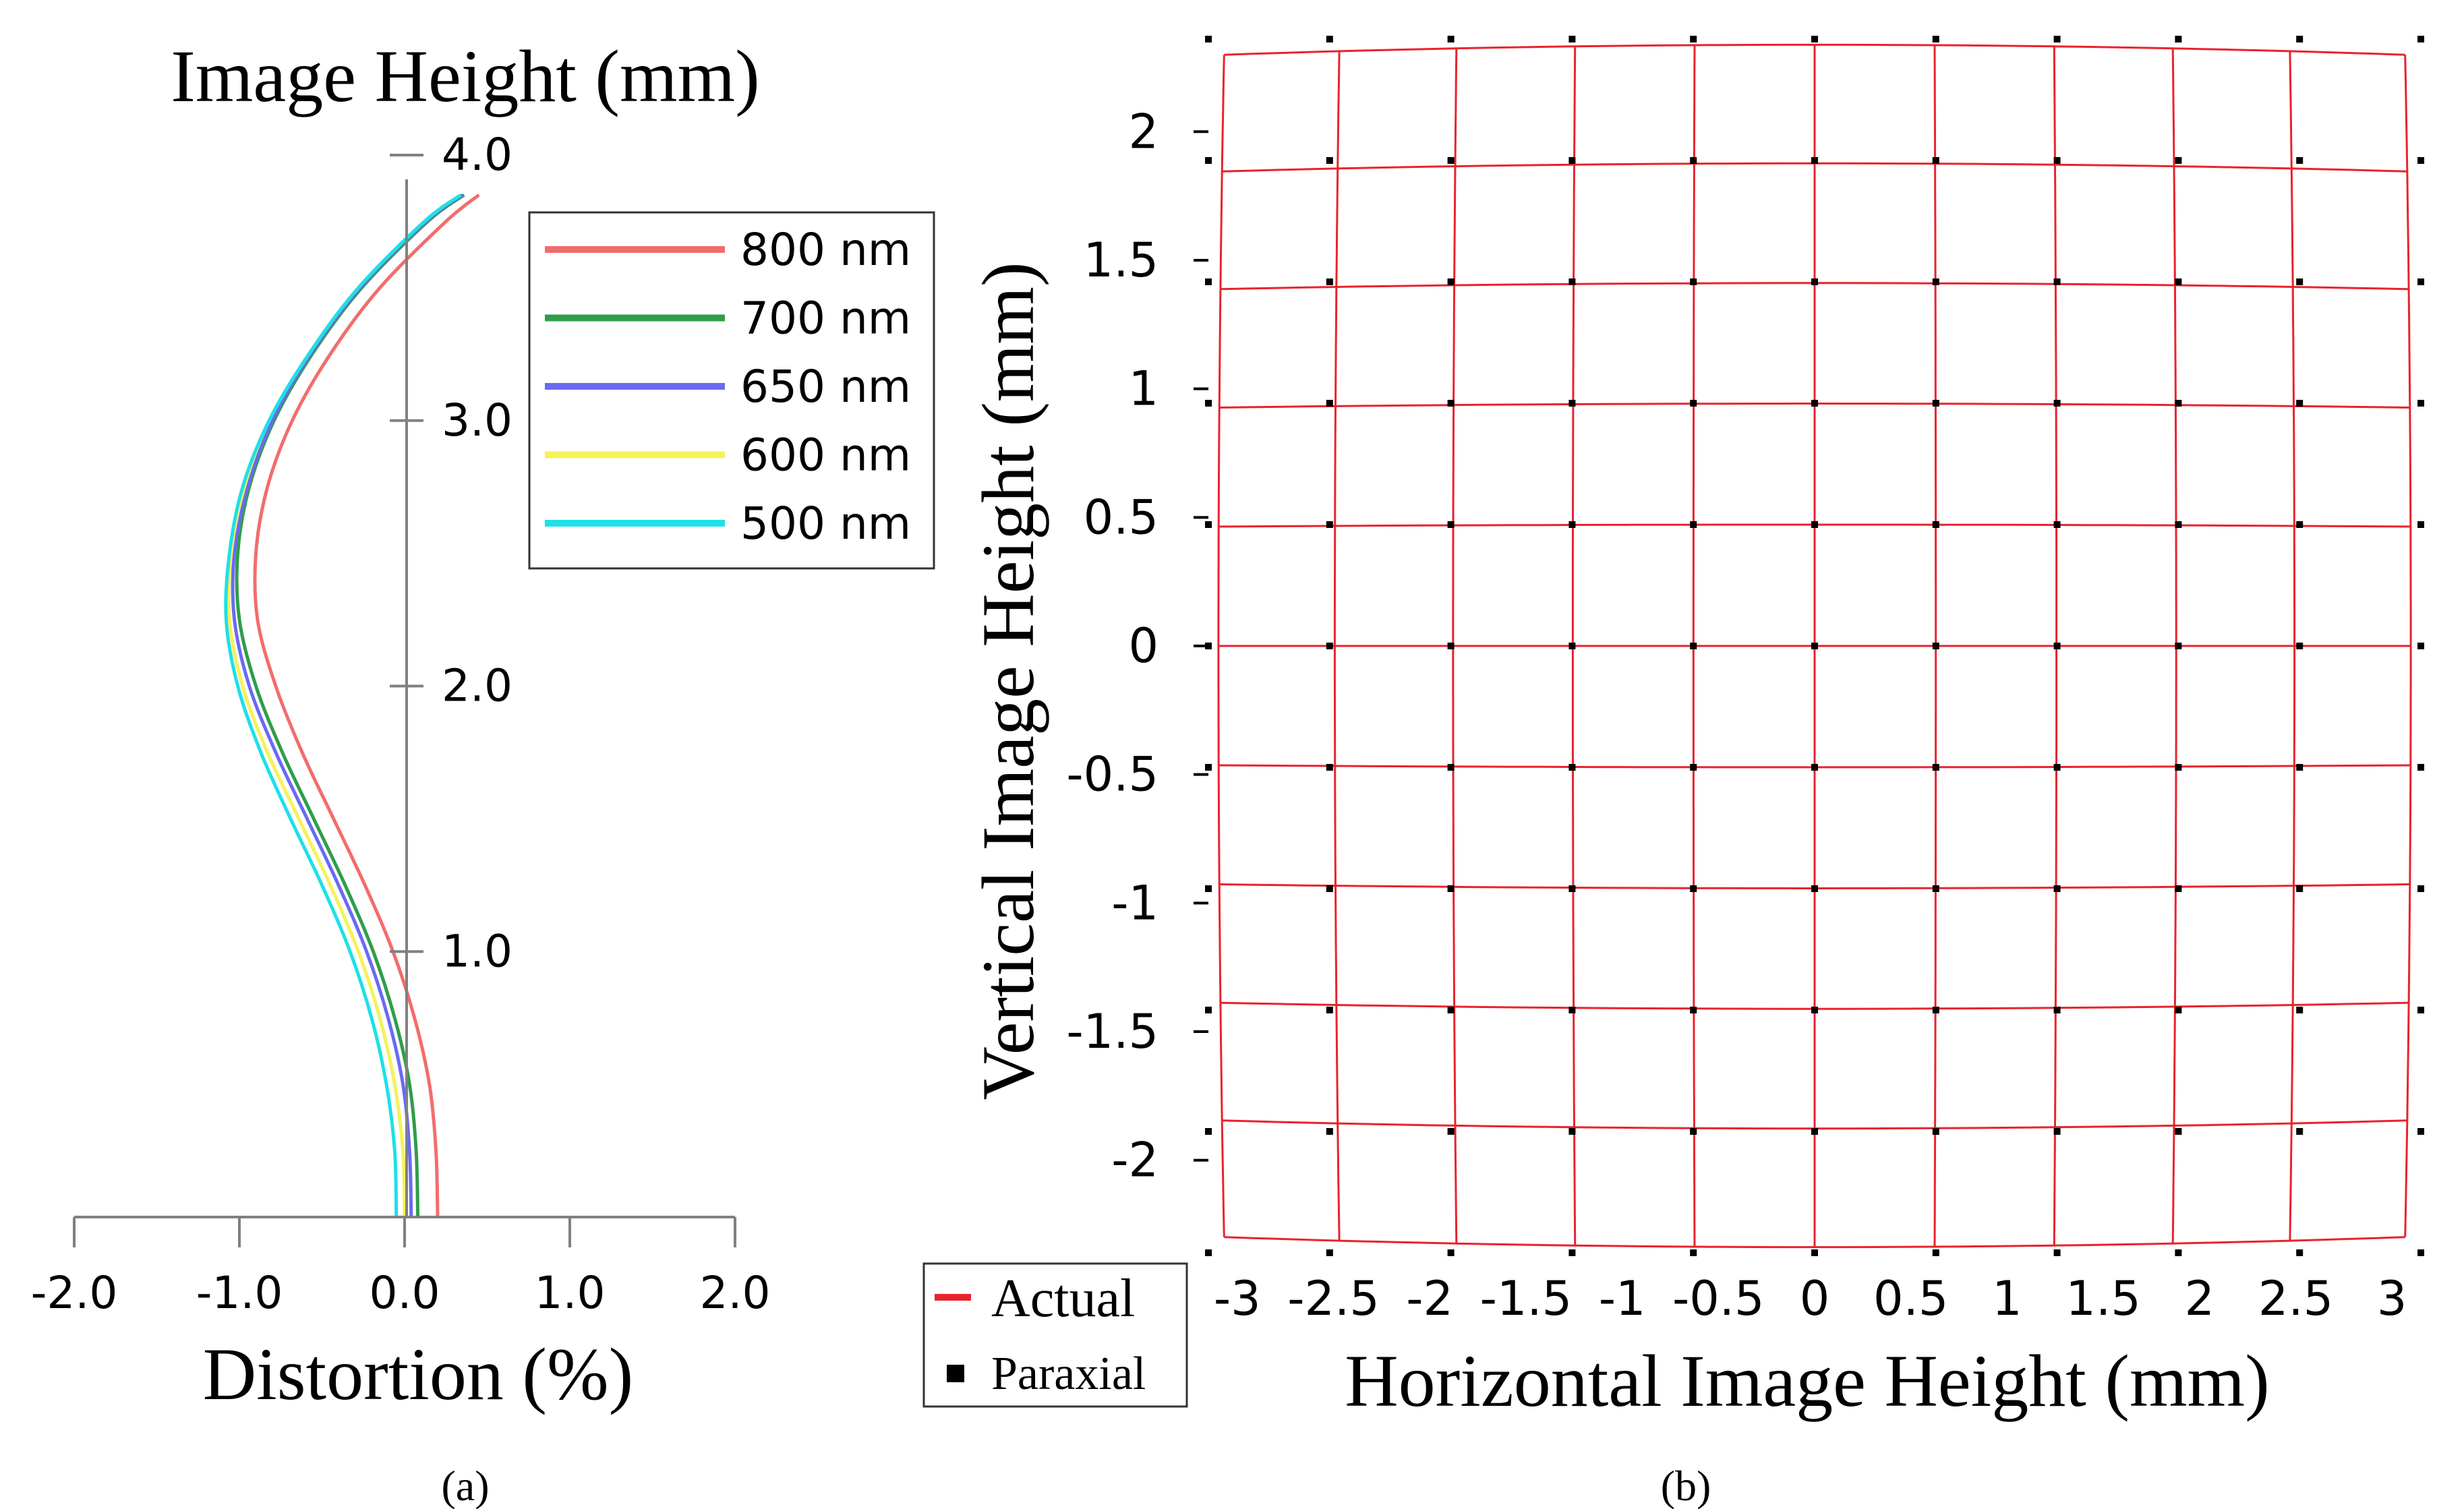  I want to click on b-x-tick-label: 3, so click(2392, 1298).